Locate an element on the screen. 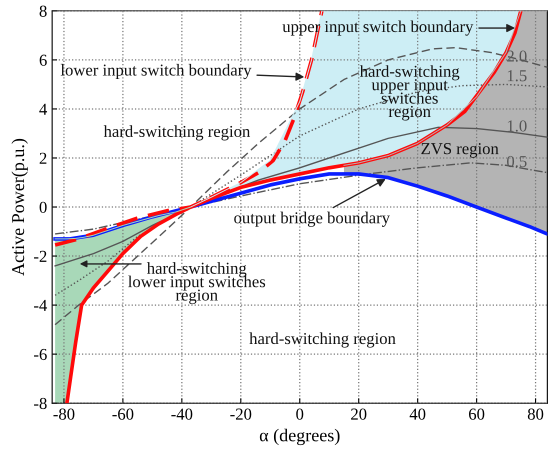  x-tick-label: 40 is located at coordinates (418, 414).